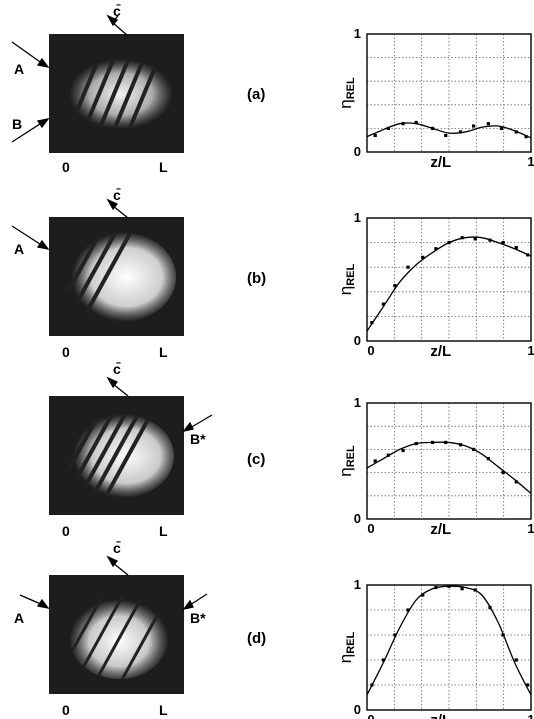  Describe the element at coordinates (256, 459) in the screenshot. I see `panel-label: (c)` at that location.